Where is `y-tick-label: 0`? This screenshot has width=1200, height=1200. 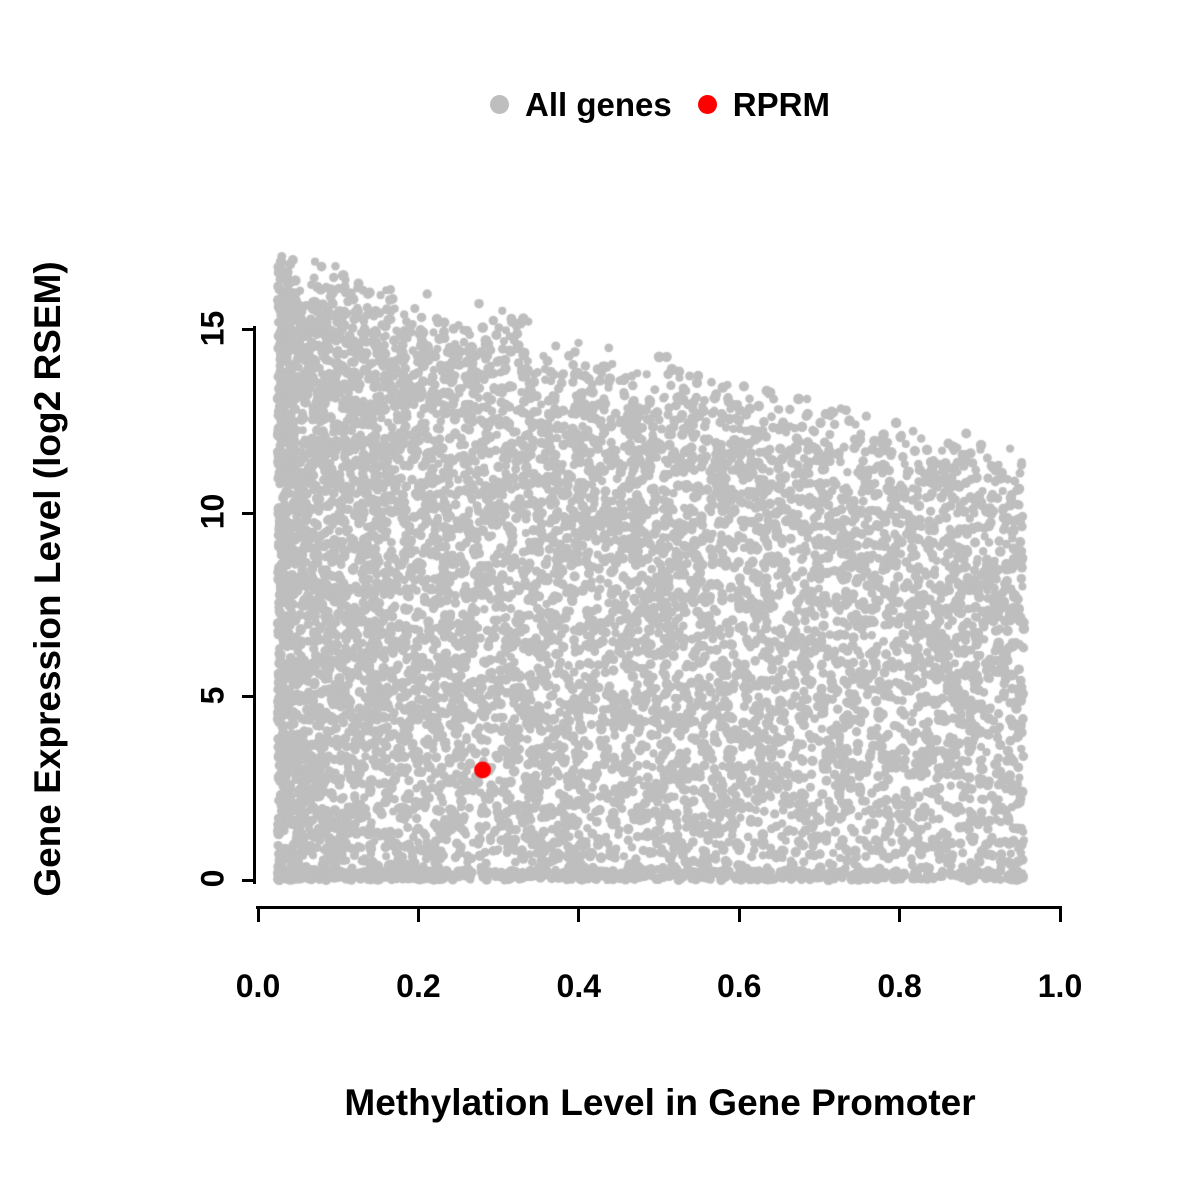 y-tick-label: 0 is located at coordinates (212, 878).